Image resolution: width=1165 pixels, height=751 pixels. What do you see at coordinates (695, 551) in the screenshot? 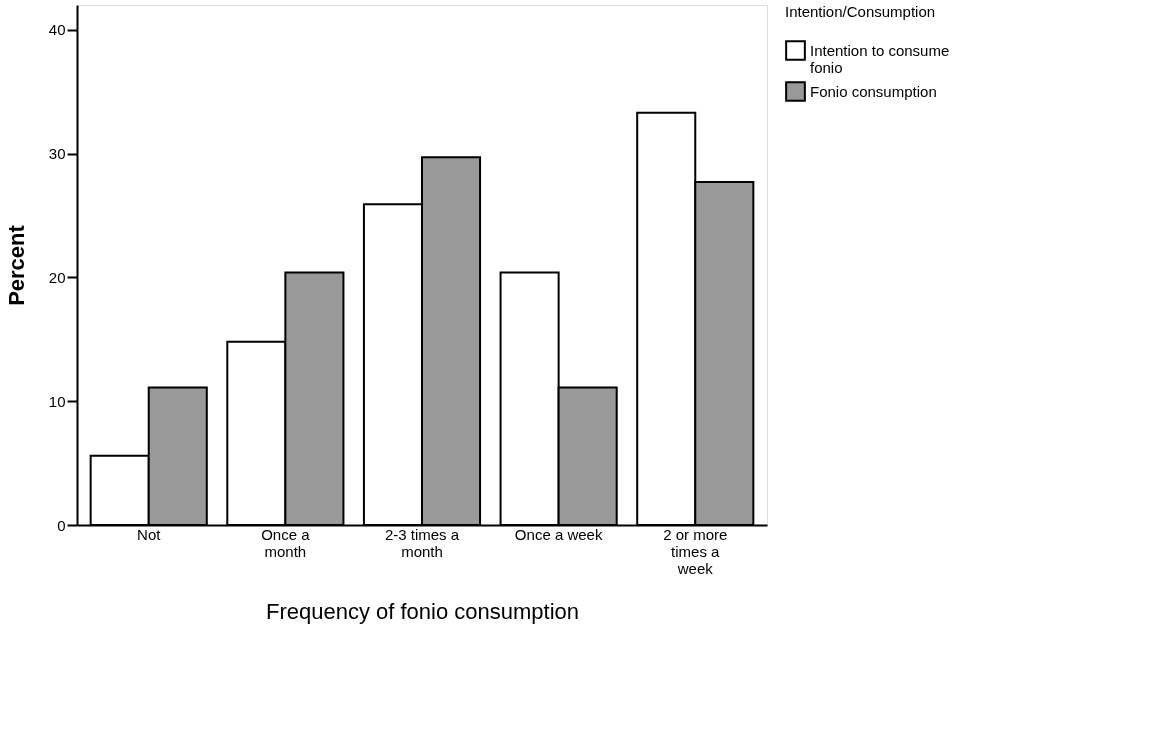
I see `x-tick-label: 2 or more times a week` at bounding box center [695, 551].